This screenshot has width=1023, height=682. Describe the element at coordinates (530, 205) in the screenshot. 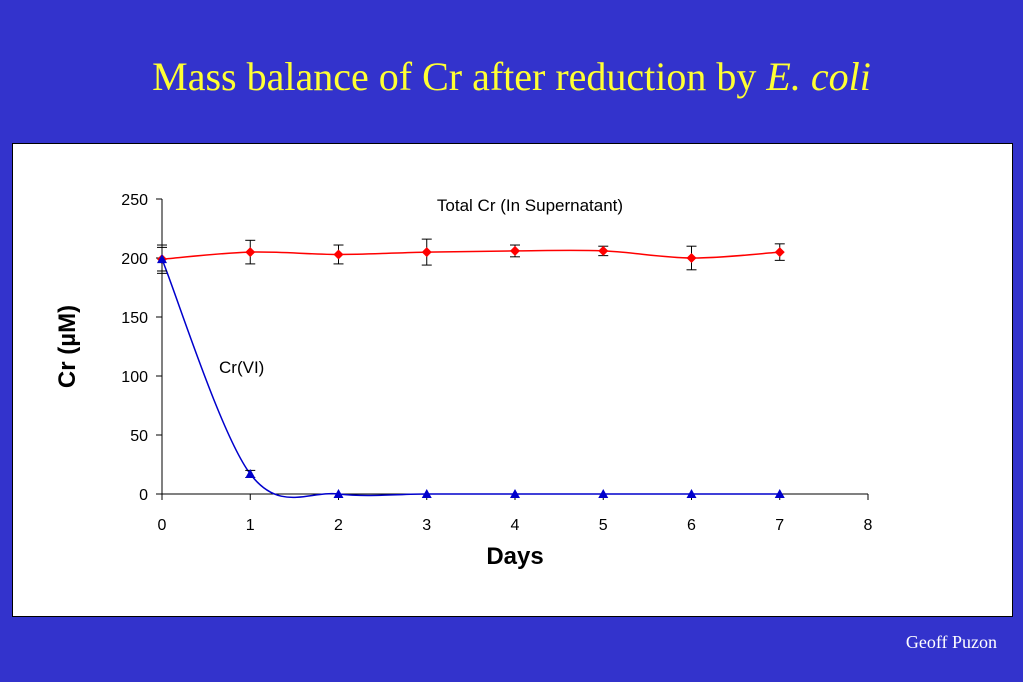

I see `annotation-total-cr: Total Cr (In Supernatant)` at that location.